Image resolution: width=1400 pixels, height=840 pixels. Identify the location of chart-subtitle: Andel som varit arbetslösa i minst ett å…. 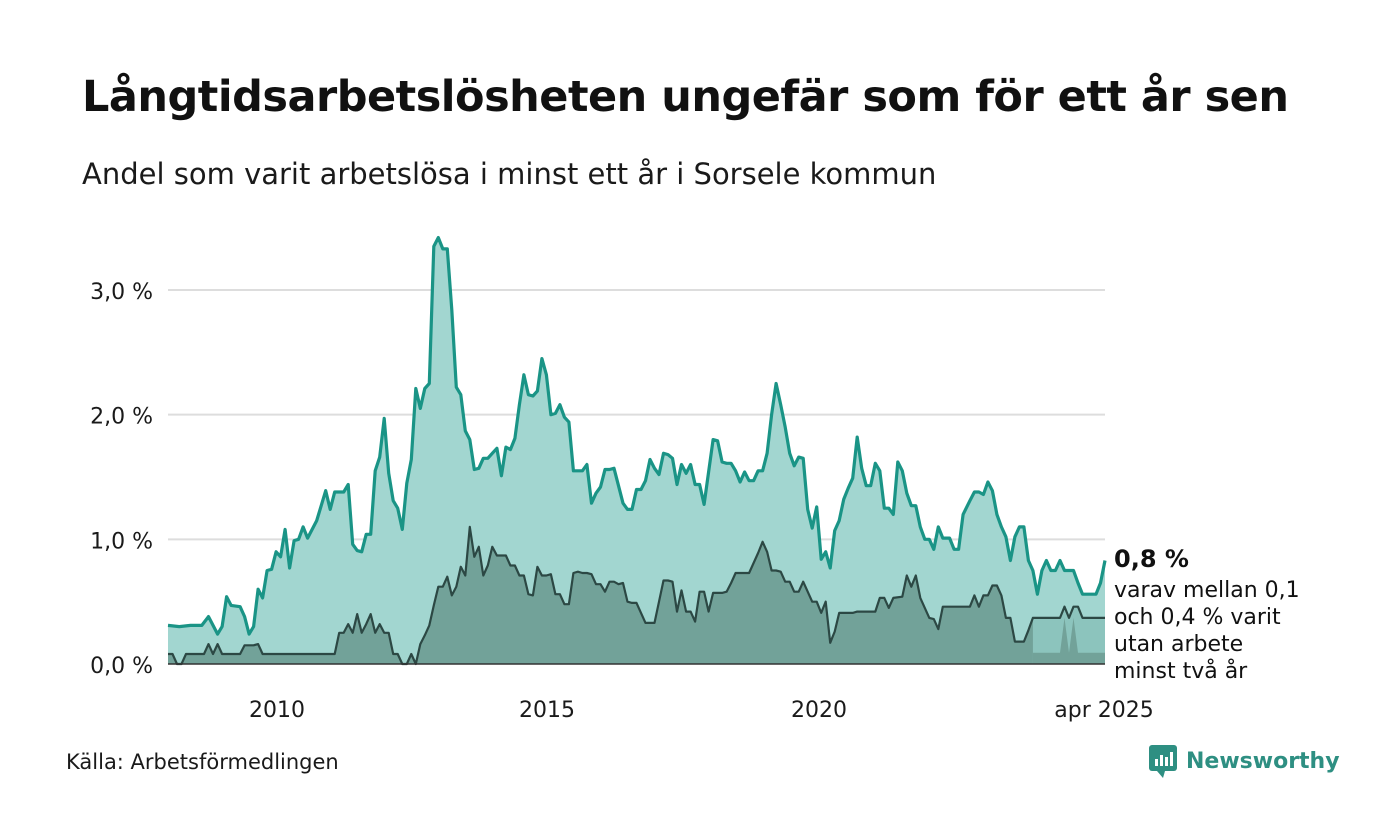
(509, 174).